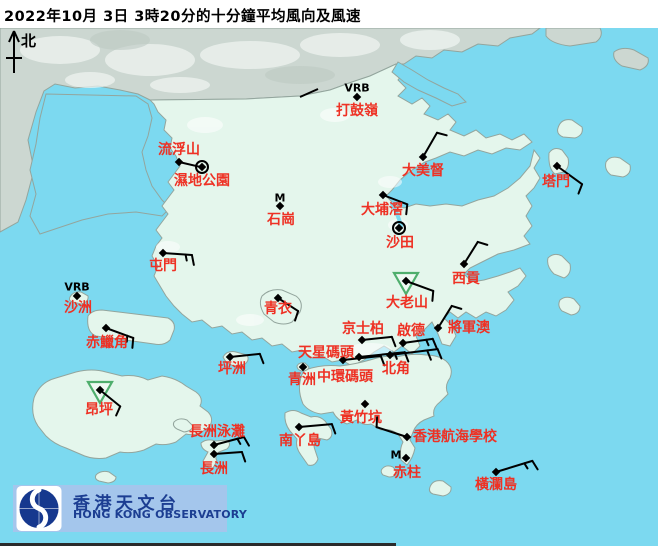 This screenshot has height=546, width=658. I want to click on north-label: 北, so click(29, 41).